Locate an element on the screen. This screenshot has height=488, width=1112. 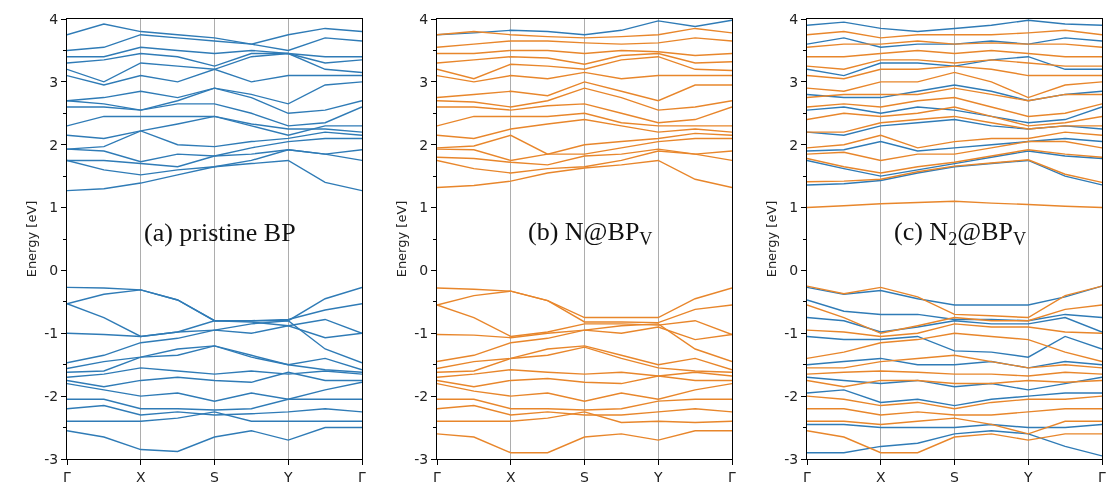
annotation: (c) N$_{2}$@BP$_{V}$ is located at coordinates (960, 233).